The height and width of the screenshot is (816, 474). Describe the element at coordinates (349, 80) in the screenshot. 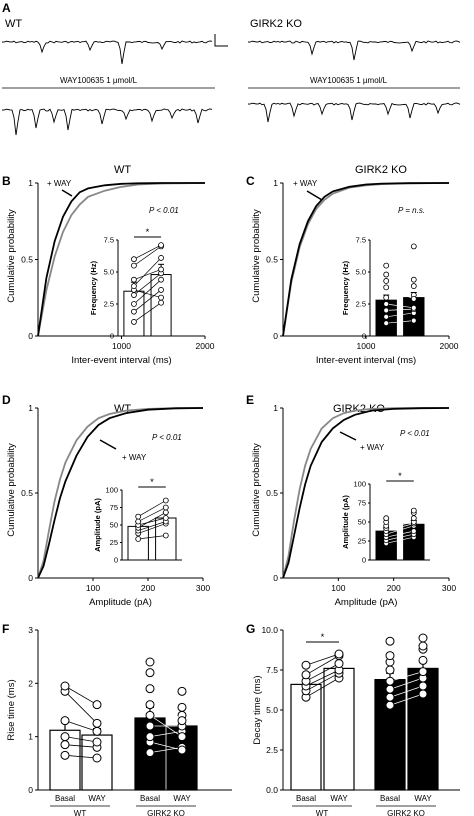

I see `drug-label-ko: WAY100635 1 µmol/L` at that location.